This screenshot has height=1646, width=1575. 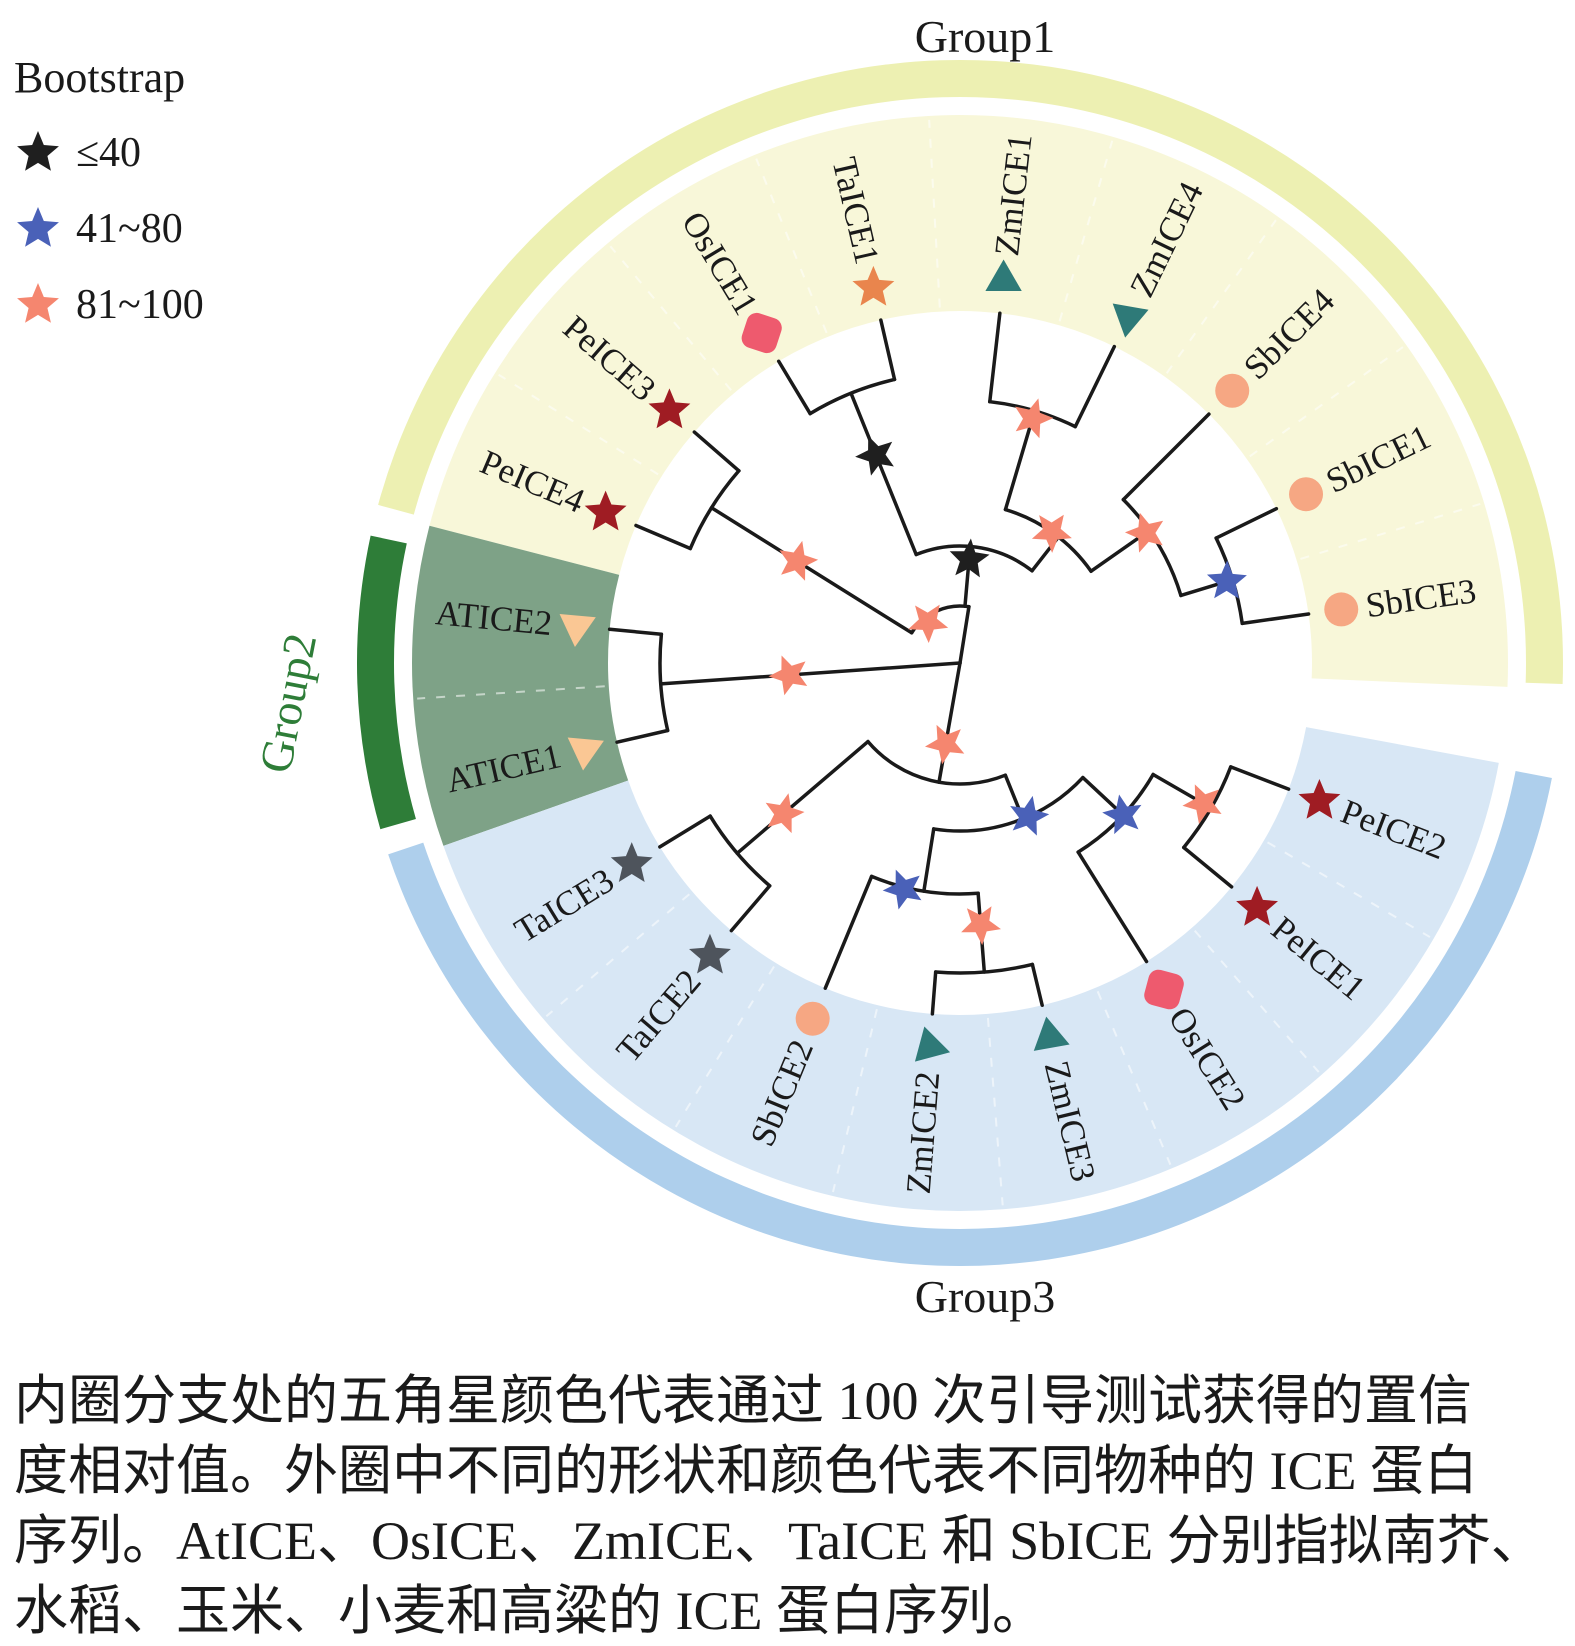 What do you see at coordinates (38, 227) in the screenshot?
I see `blue-star-icon` at bounding box center [38, 227].